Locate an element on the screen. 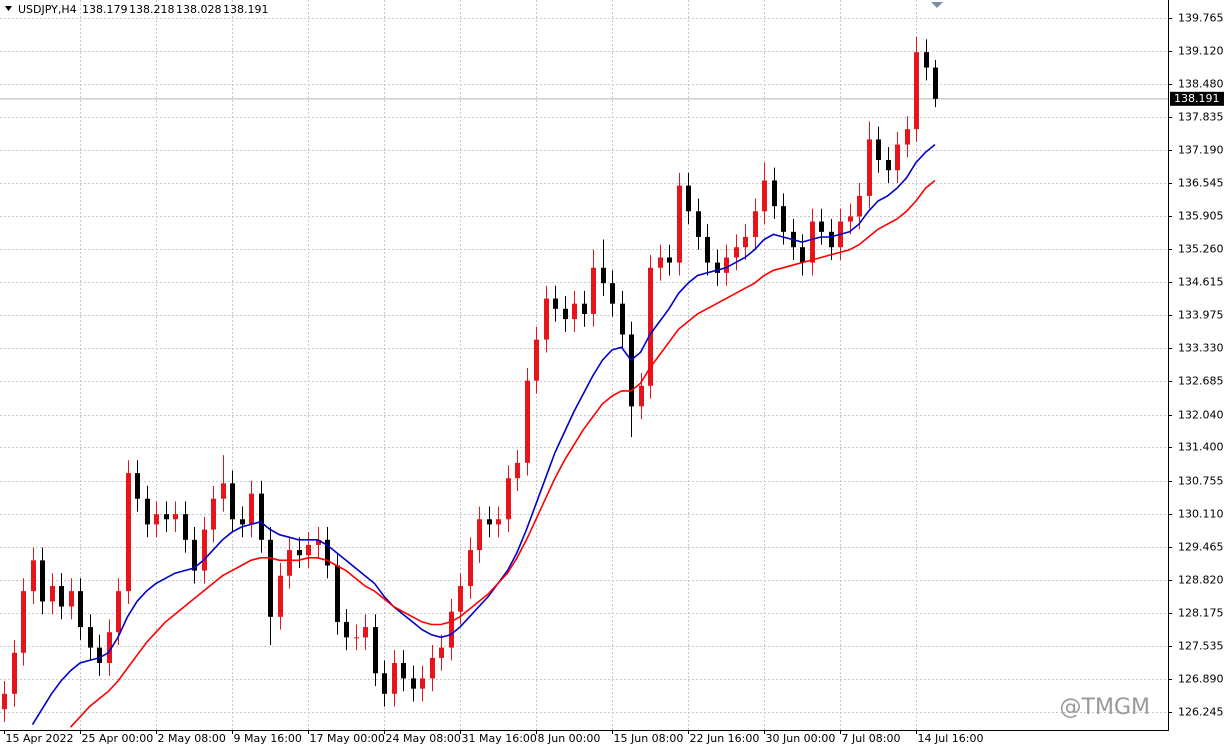 This screenshot has width=1227, height=748. y-tick-label: 138.480 is located at coordinates (1201, 84).